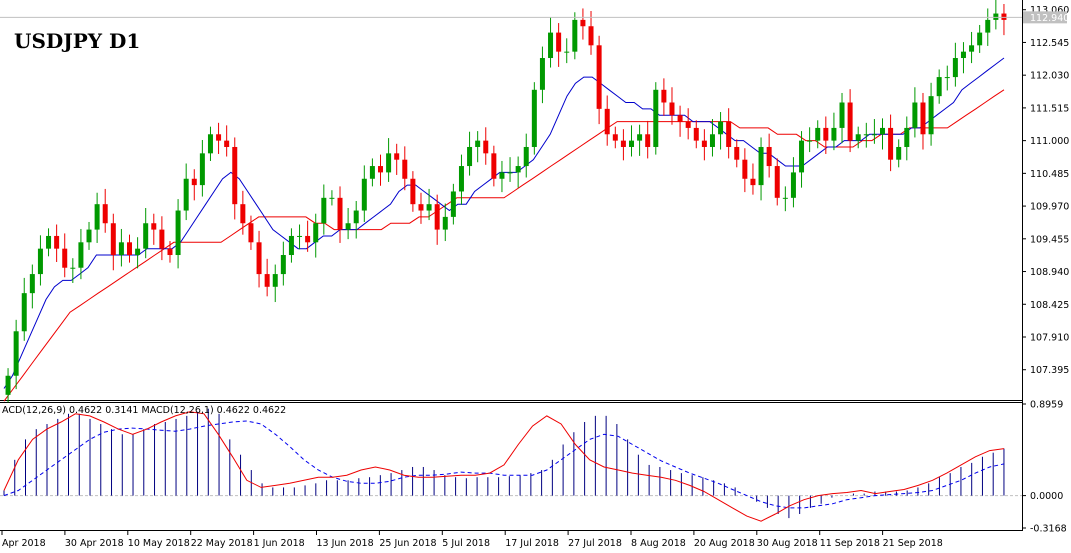 The width and height of the screenshot is (1071, 553). Describe the element at coordinates (534, 17) in the screenshot. I see `current-price-layer: 112.940` at that location.